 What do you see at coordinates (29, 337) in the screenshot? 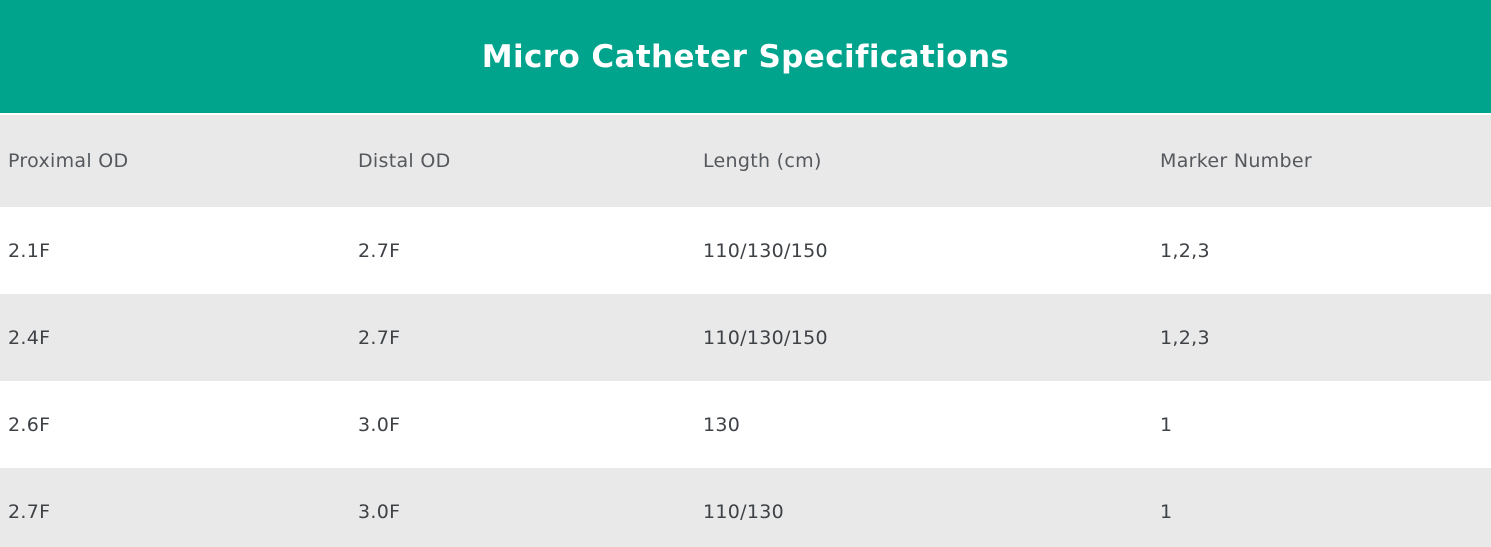
I see `cell-proximal-od: 2.4F` at bounding box center [29, 337].